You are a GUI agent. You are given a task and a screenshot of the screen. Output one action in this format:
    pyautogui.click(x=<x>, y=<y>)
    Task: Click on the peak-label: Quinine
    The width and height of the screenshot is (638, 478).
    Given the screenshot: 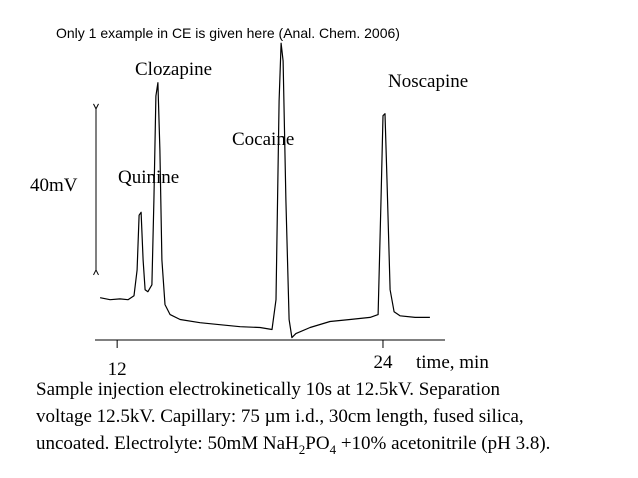 What is the action you would take?
    pyautogui.click(x=148, y=177)
    